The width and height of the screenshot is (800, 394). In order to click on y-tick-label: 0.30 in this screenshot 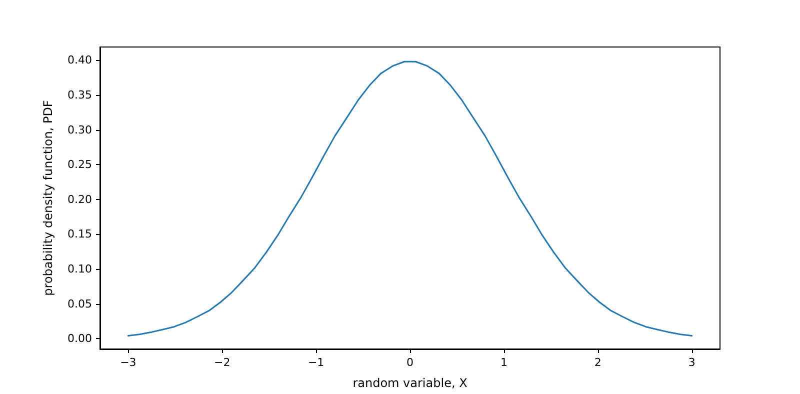, I will do `click(80, 129)`.